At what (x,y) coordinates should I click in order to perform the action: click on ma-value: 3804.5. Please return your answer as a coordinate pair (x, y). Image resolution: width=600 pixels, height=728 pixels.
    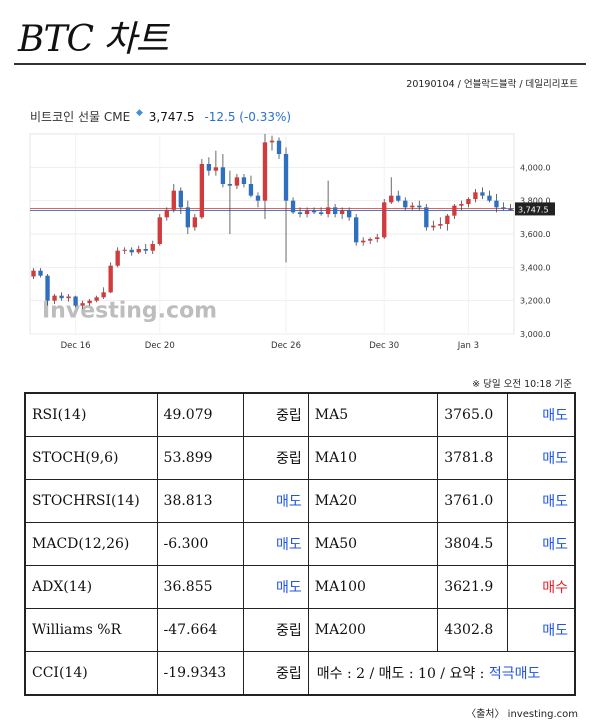
    Looking at the image, I should click on (472, 544).